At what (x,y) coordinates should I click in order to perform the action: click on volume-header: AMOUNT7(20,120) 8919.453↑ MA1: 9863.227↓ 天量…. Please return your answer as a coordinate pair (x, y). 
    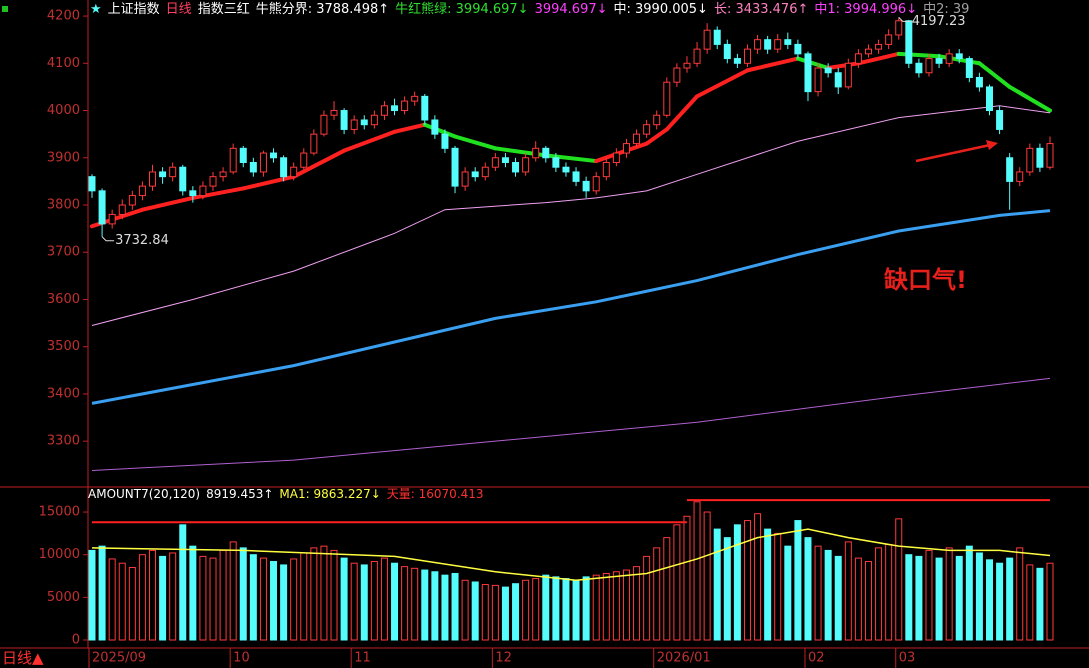
    Looking at the image, I should click on (289, 494).